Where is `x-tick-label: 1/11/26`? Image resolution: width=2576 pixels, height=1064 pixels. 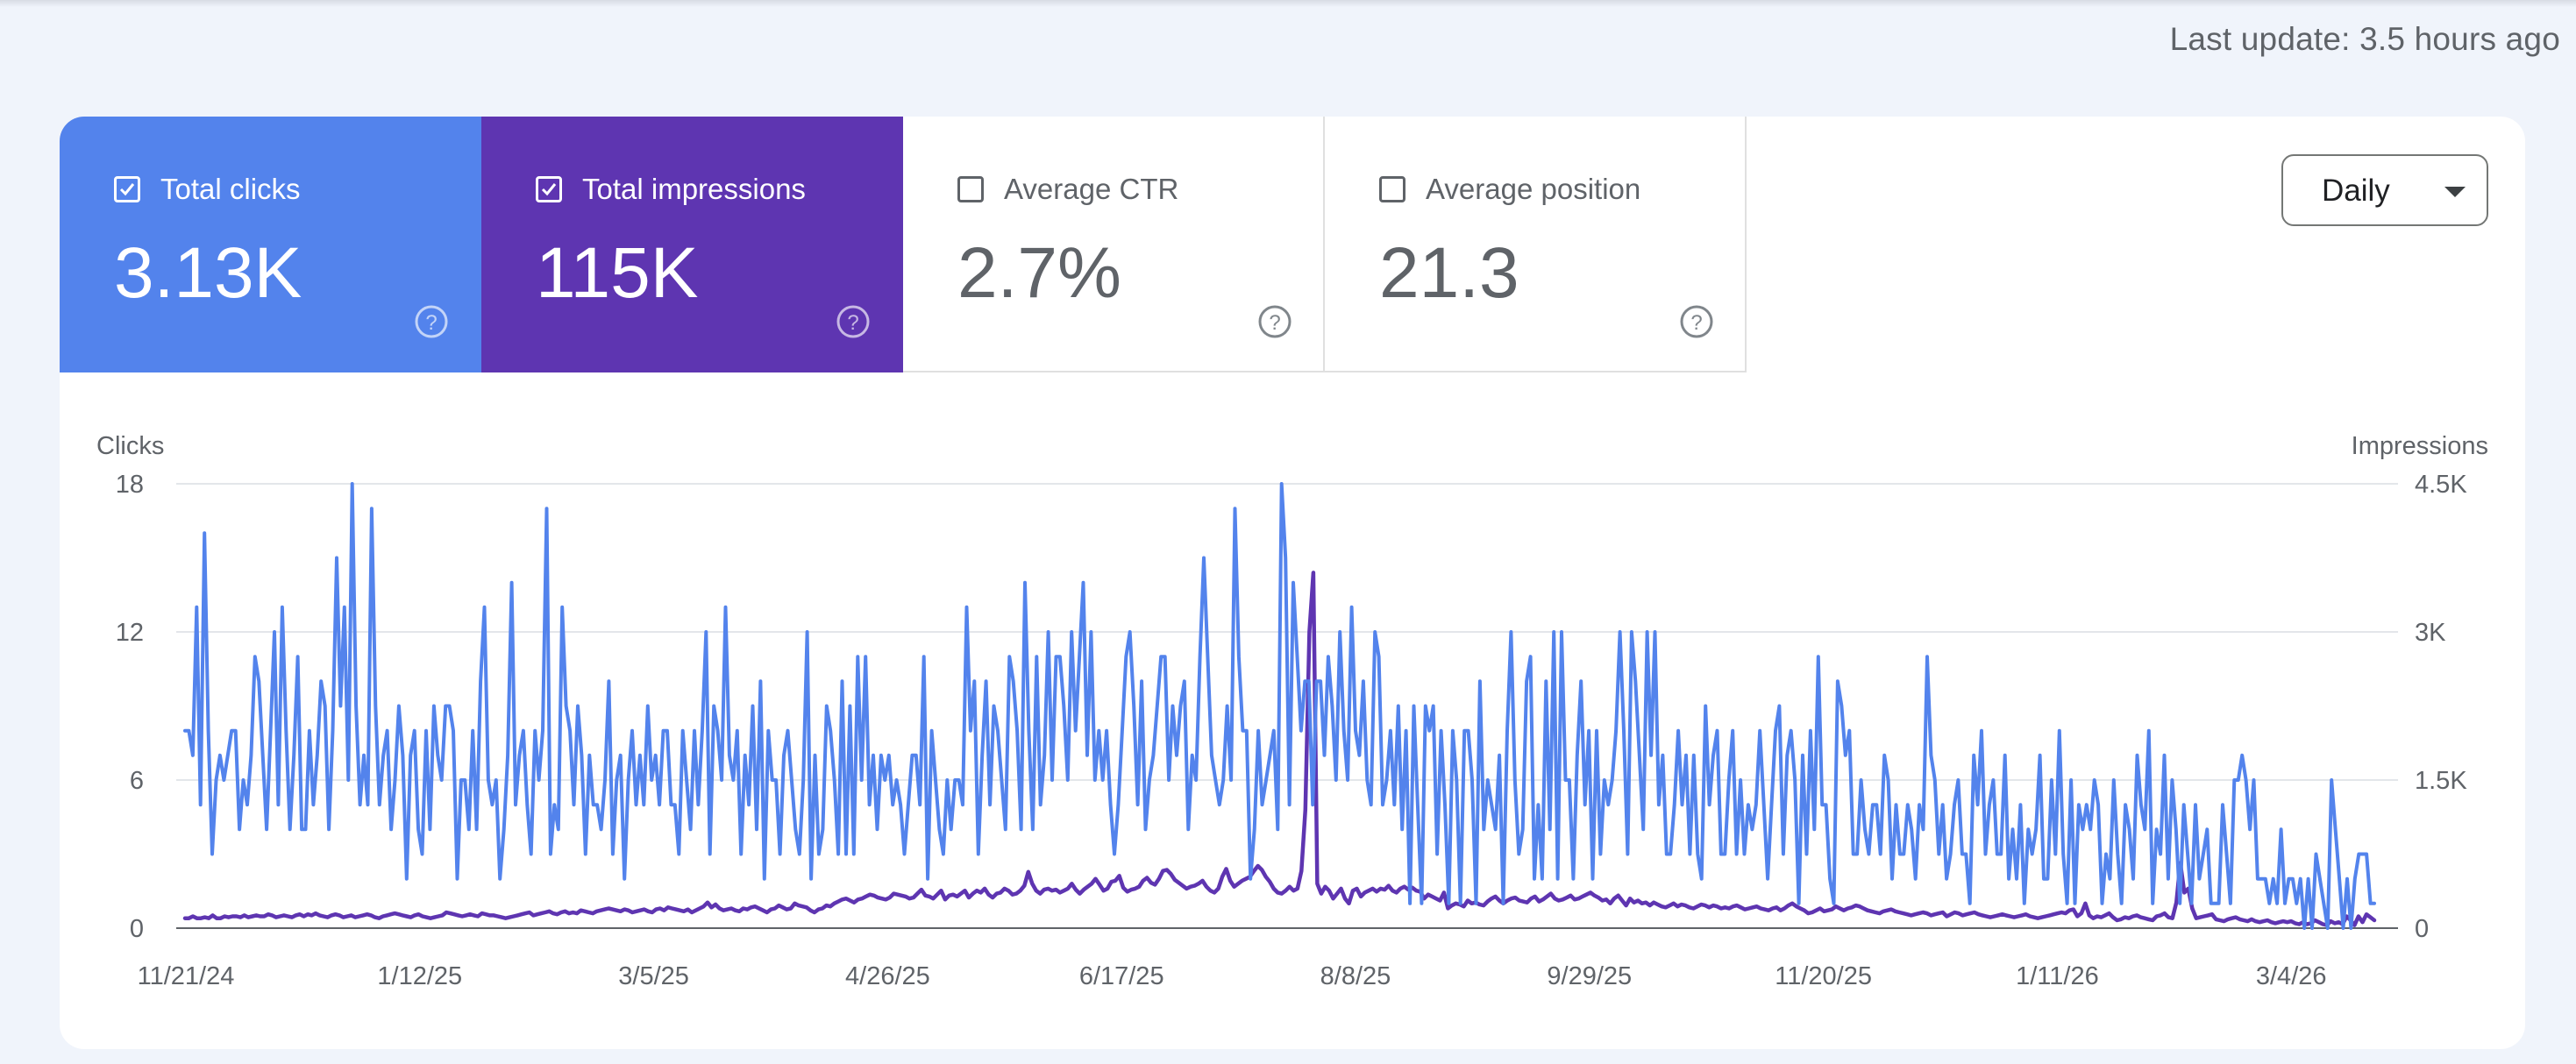 x-tick-label: 1/11/26 is located at coordinates (2057, 976).